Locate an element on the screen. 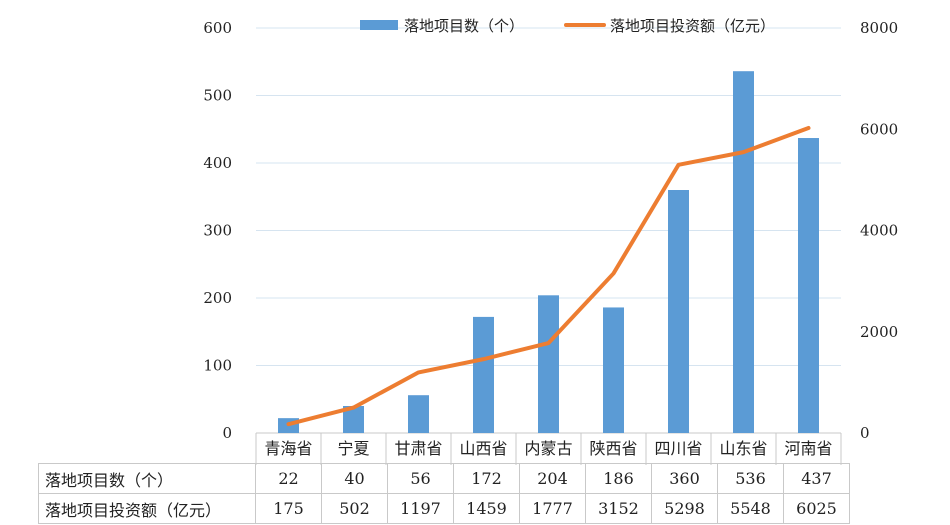 The image size is (950, 525). table-cell: 204 is located at coordinates (552, 478).